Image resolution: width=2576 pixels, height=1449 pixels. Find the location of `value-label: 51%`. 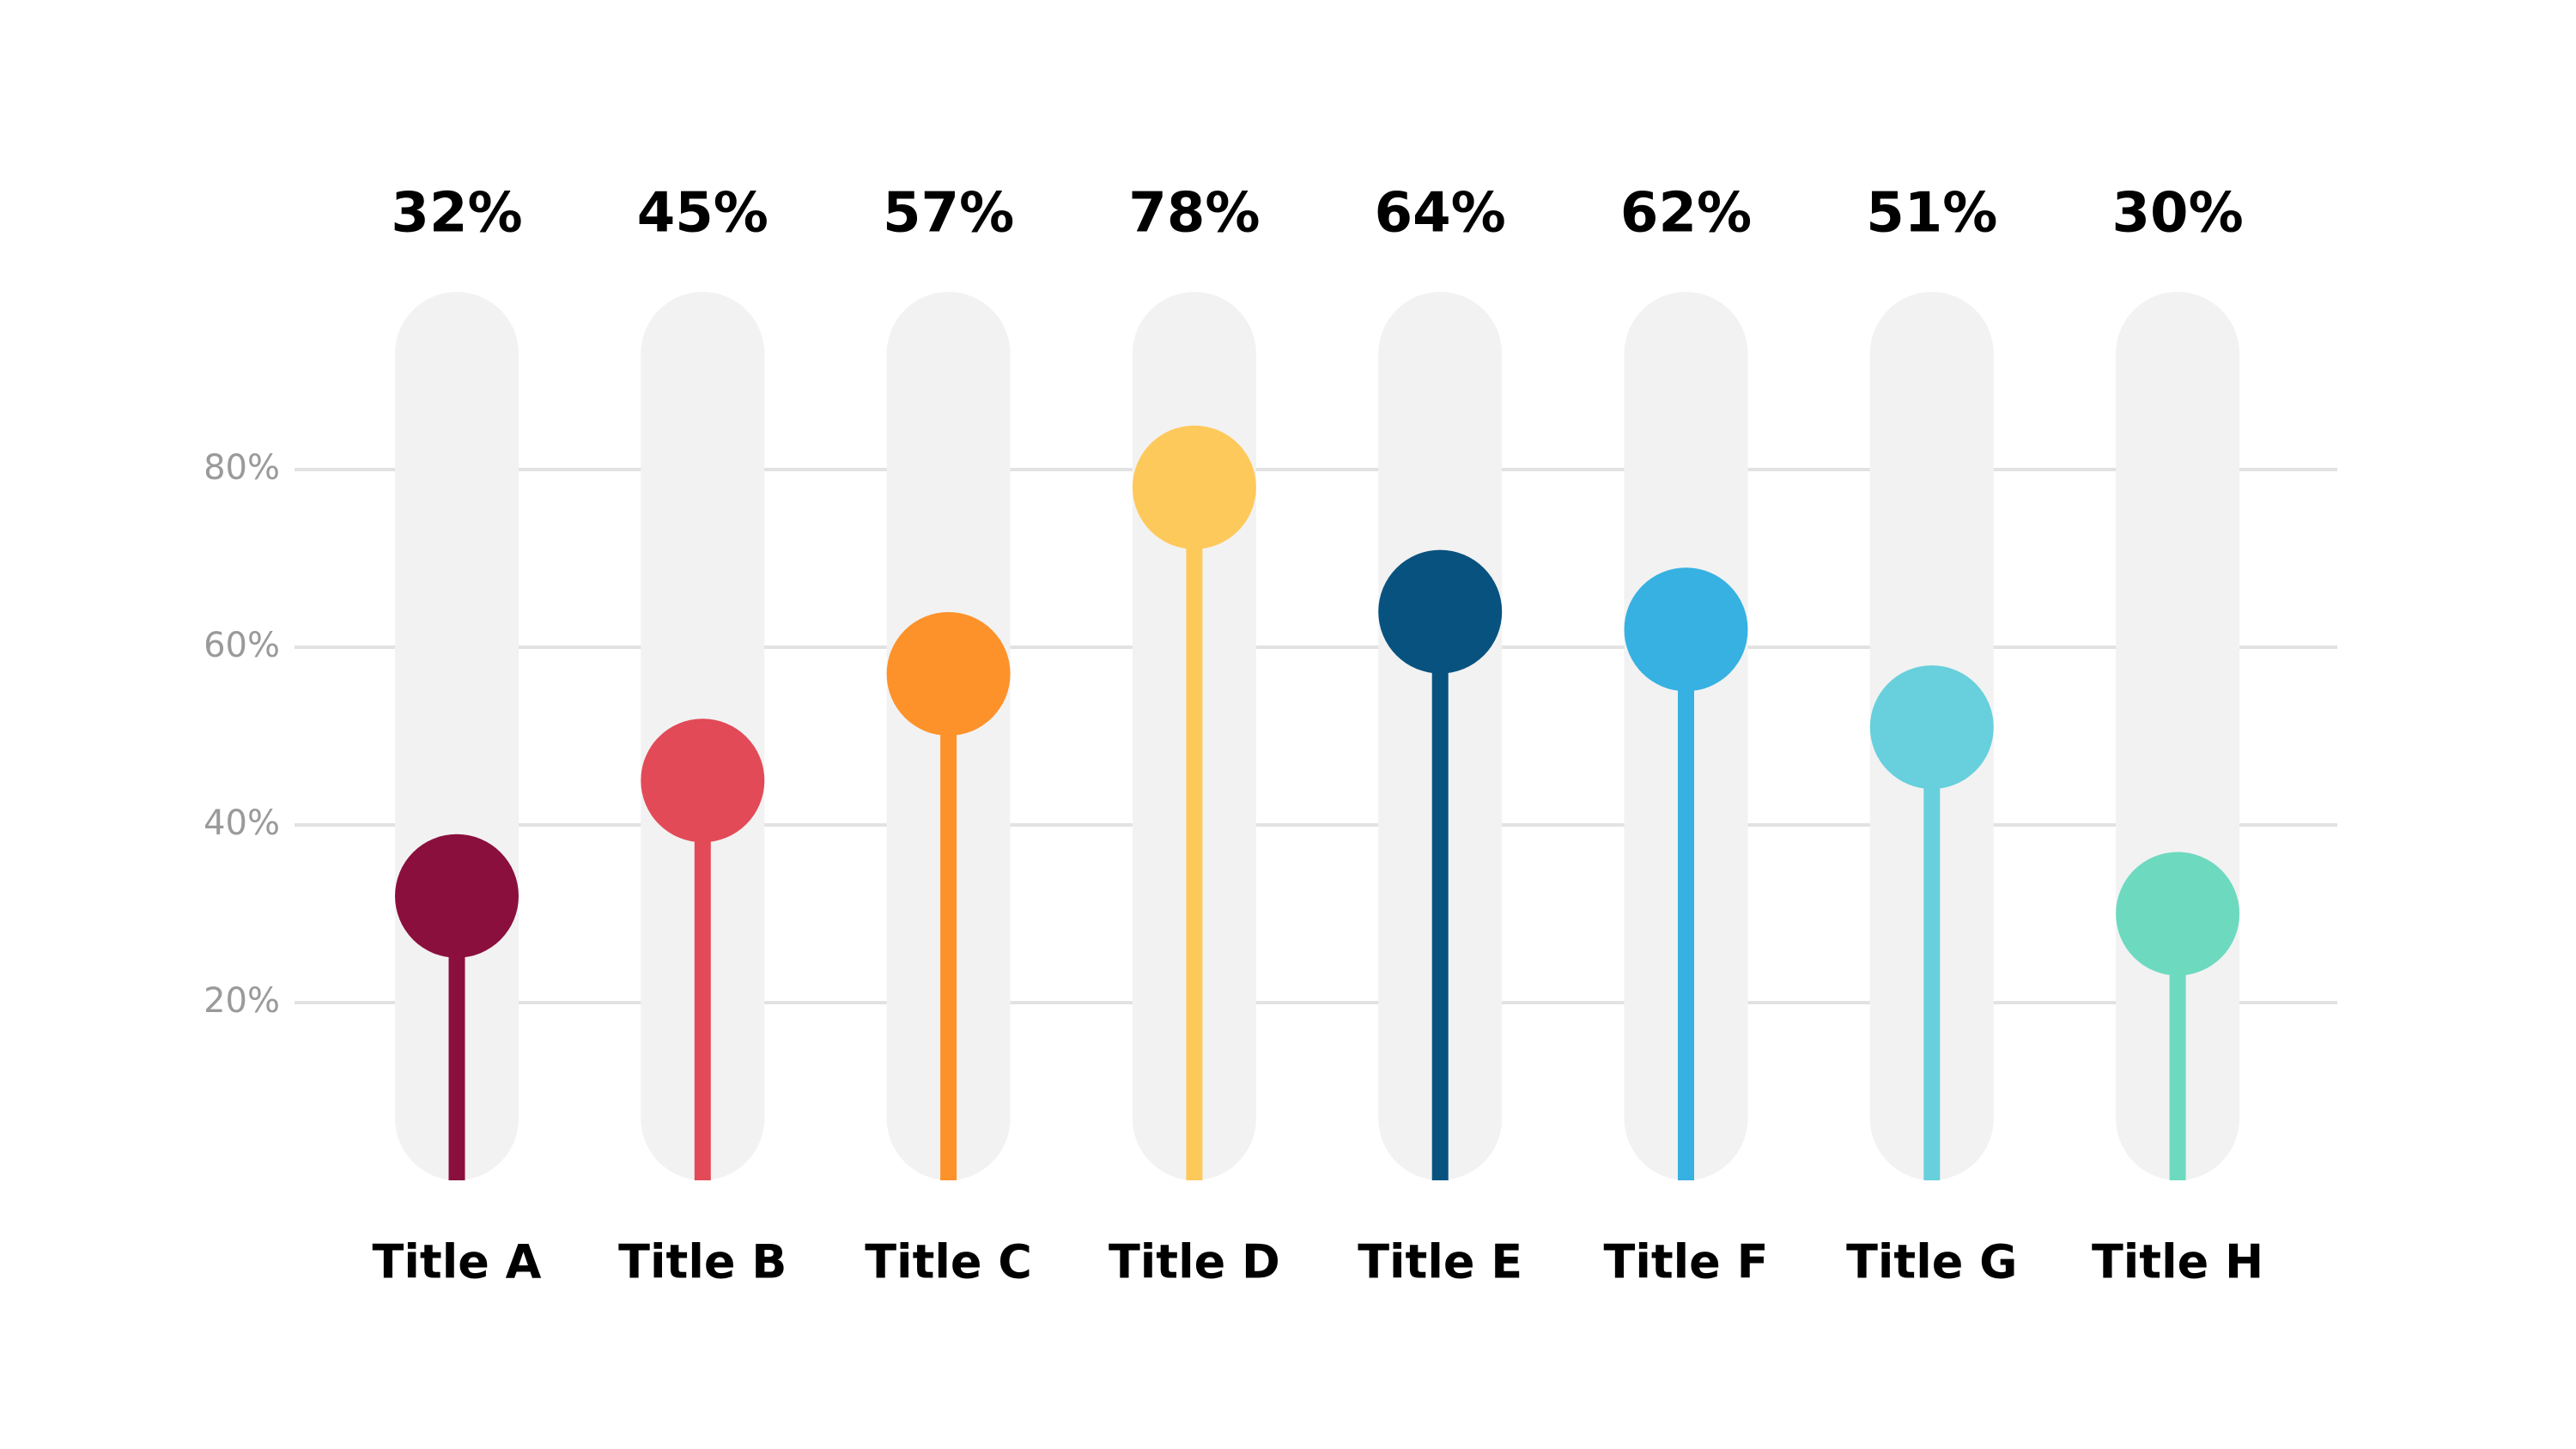

value-label: 51% is located at coordinates (1931, 214).